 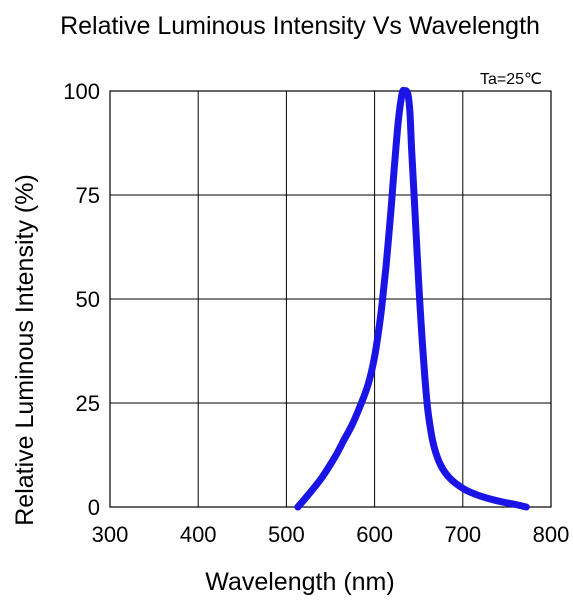 What do you see at coordinates (198, 534) in the screenshot?
I see `x-tick-label: 400` at bounding box center [198, 534].